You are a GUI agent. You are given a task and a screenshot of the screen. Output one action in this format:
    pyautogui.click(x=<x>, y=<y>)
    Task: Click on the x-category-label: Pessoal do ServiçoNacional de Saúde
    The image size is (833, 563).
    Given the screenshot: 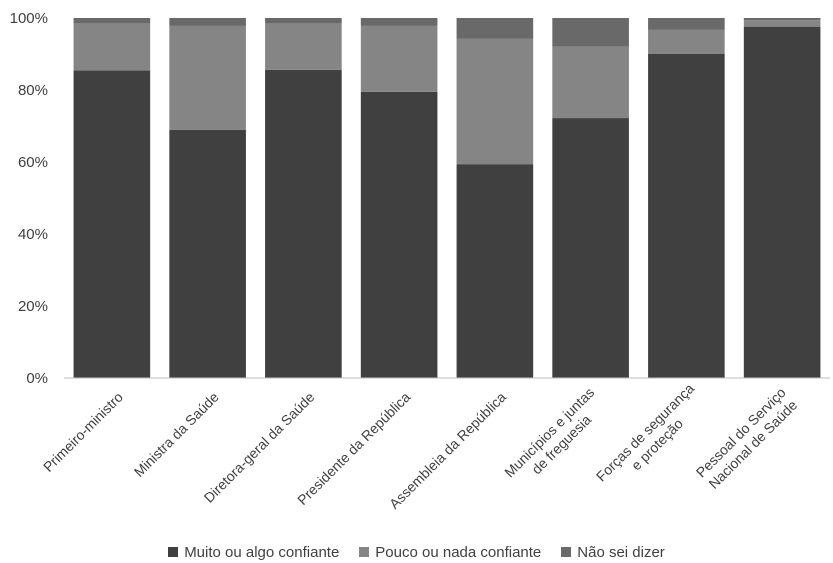 What is the action you would take?
    pyautogui.click(x=747, y=438)
    